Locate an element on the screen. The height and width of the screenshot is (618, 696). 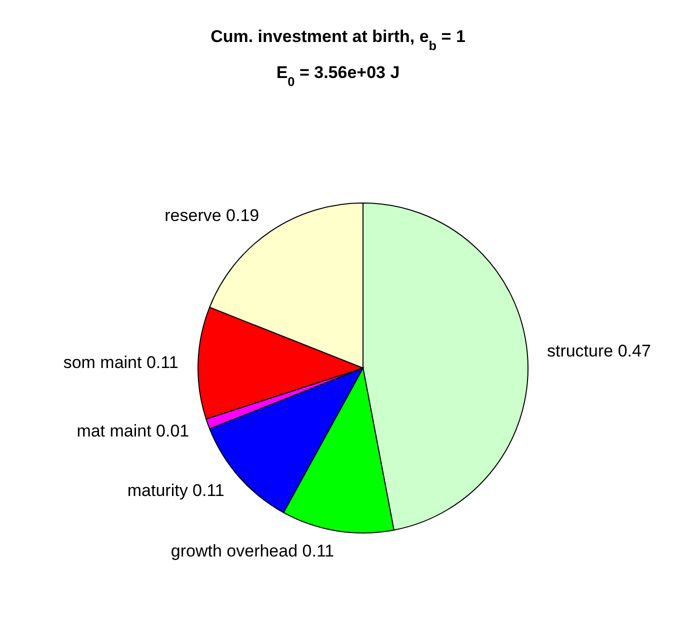
slice-label: som maint 0.11 is located at coordinates (120, 362).